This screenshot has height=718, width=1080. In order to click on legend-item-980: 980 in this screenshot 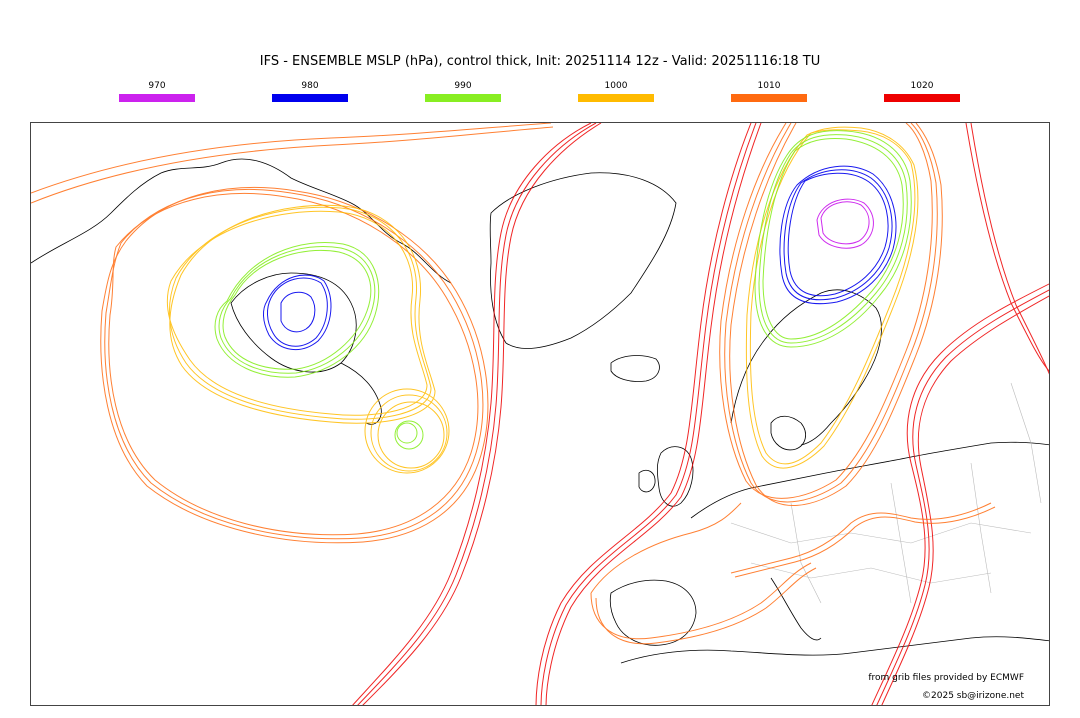, I will do `click(310, 91)`.